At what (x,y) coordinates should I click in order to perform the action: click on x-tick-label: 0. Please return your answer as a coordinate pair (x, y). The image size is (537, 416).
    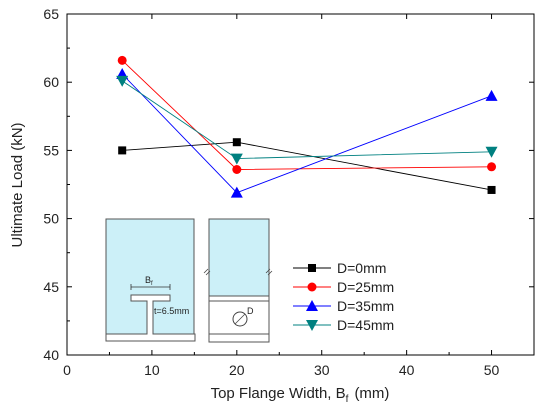
    Looking at the image, I should click on (67, 370).